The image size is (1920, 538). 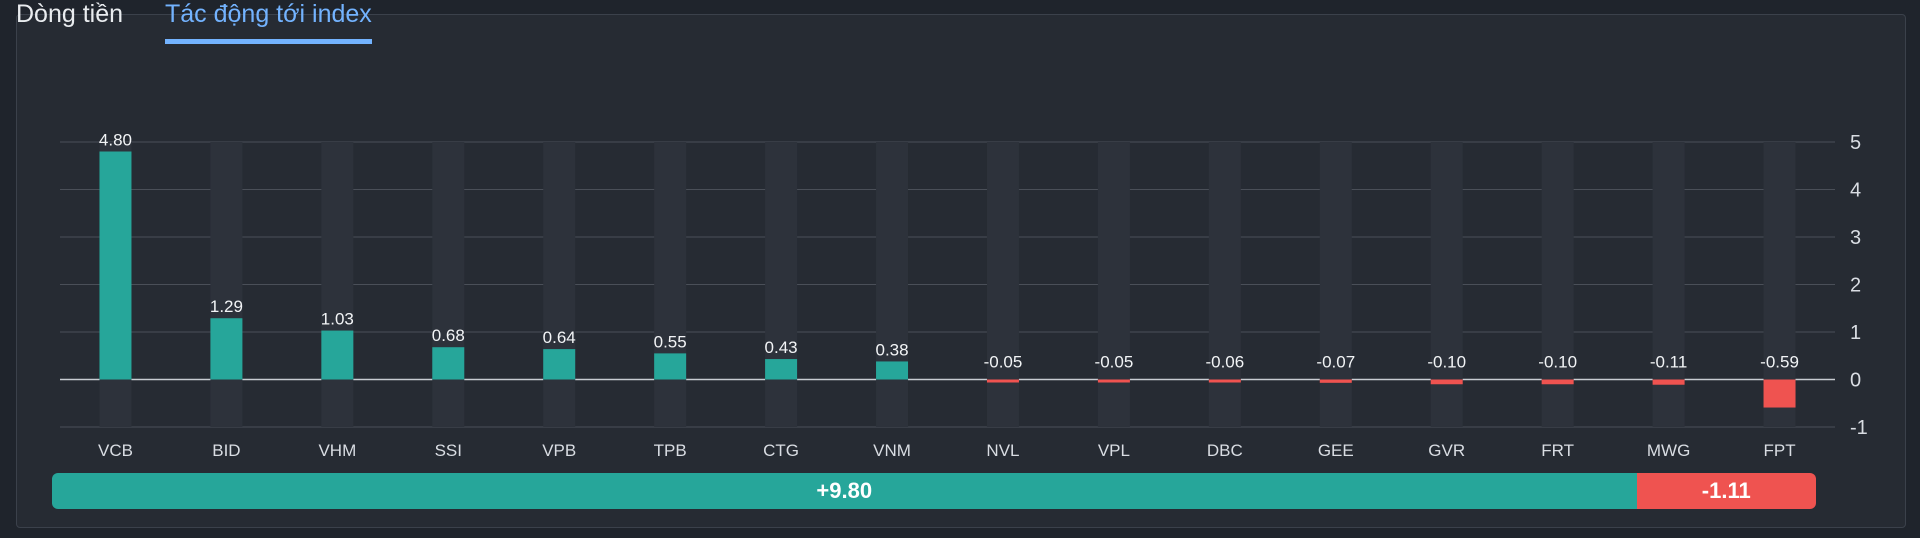 What do you see at coordinates (337, 450) in the screenshot?
I see `x-tick-label: VHM` at bounding box center [337, 450].